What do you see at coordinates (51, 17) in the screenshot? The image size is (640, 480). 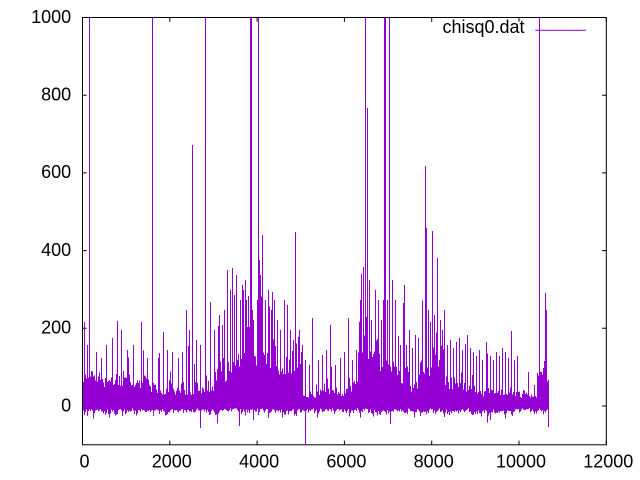 I see `svg-text: 1000` at bounding box center [51, 17].